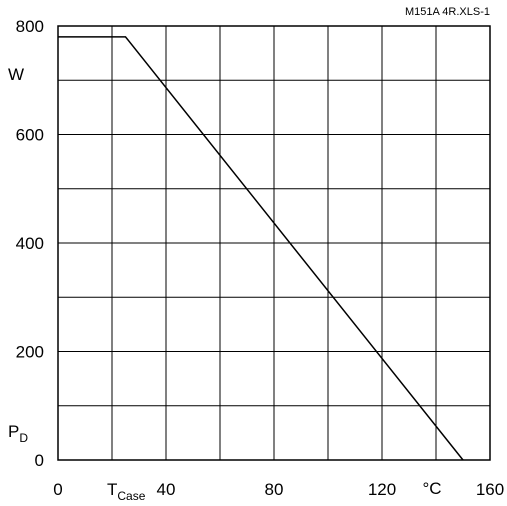 The width and height of the screenshot is (507, 506). What do you see at coordinates (431, 488) in the screenshot?
I see `x-axis-unit: °C` at bounding box center [431, 488].